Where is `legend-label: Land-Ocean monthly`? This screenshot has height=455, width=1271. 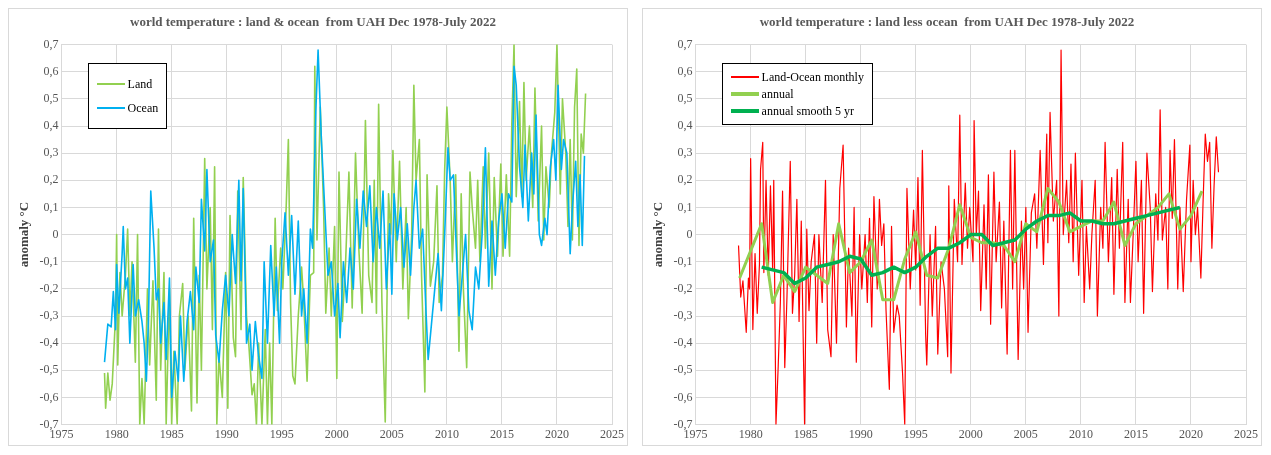
legend-label: Land-Ocean monthly is located at coordinates (812, 76).